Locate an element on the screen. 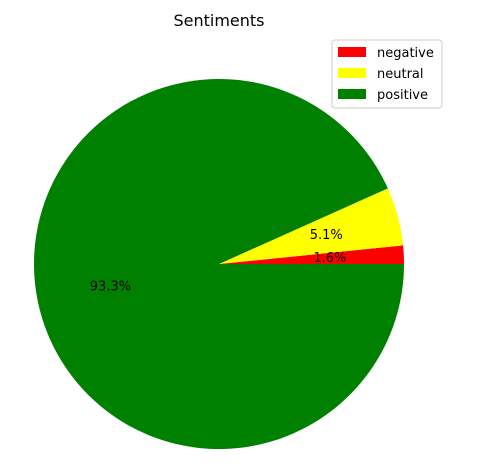  pie-percent-labels: 1.6% 5.1% 93.3% is located at coordinates (218, 261).